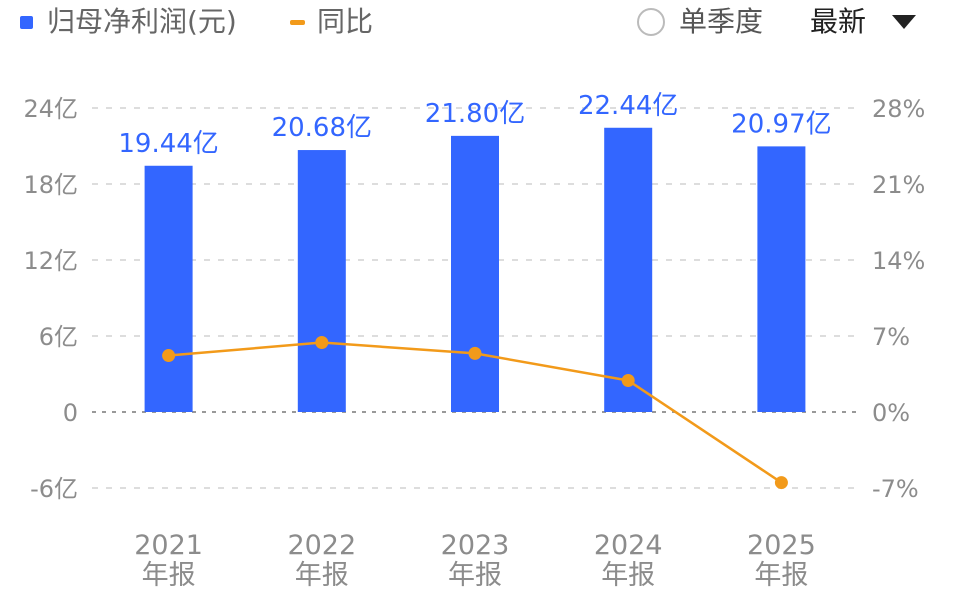 This screenshot has height=604, width=954. Describe the element at coordinates (475, 114) in the screenshot. I see `bar-value-label: 21.80亿` at that location.